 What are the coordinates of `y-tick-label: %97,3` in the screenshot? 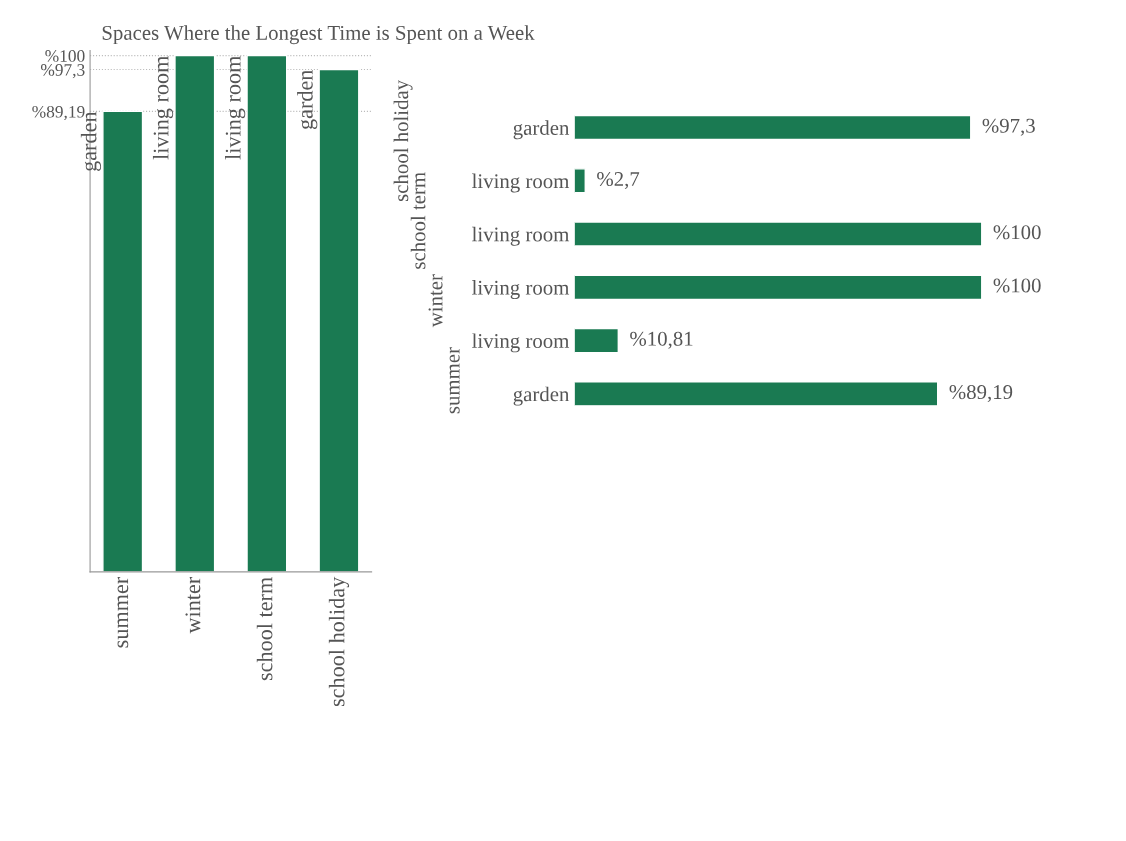 It's located at (62, 71).